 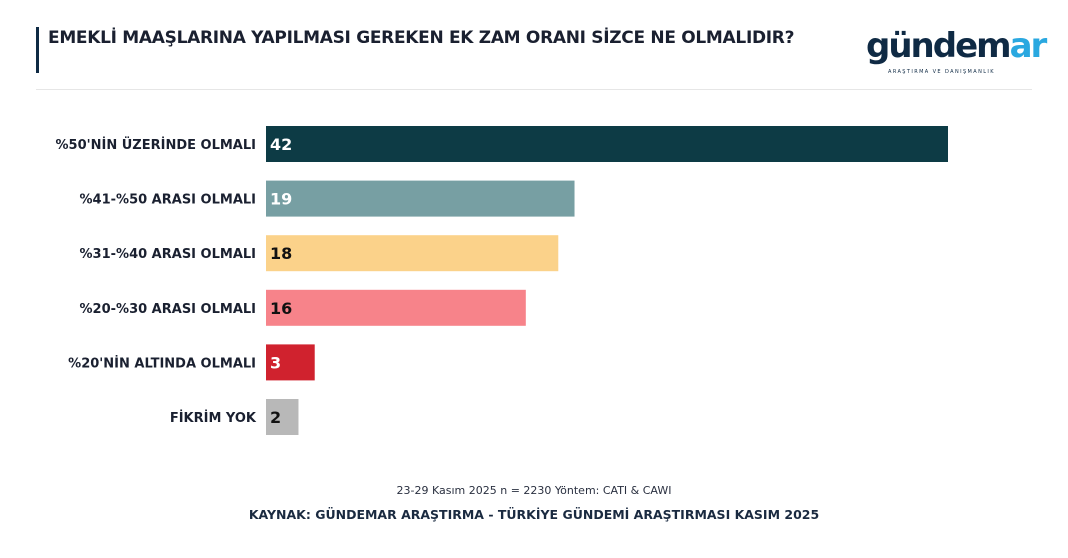 What do you see at coordinates (275, 417) in the screenshot?
I see `data-label: 2` at bounding box center [275, 417].